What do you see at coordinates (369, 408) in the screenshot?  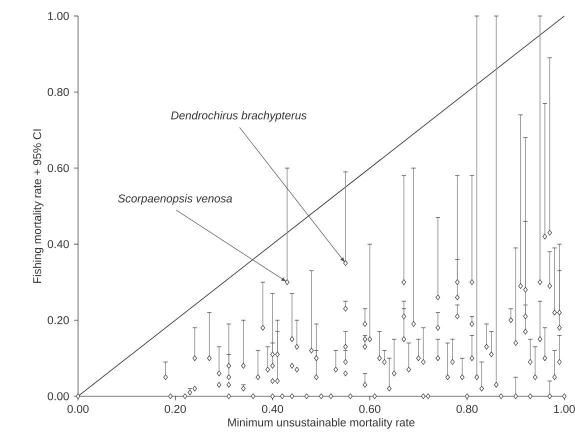 I see `x-tick-label: 0.60` at bounding box center [369, 408].